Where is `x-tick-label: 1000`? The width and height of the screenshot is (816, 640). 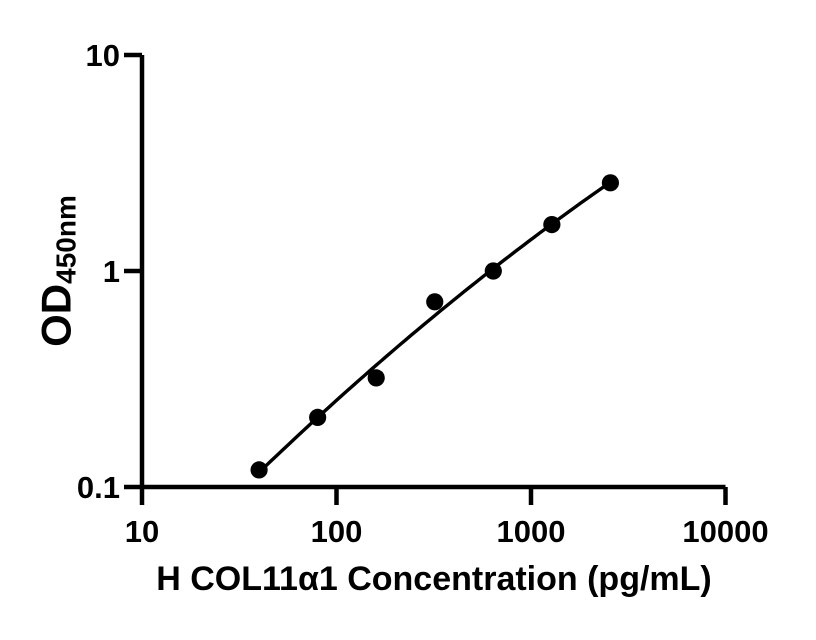 x-tick-label: 1000 is located at coordinates (531, 531).